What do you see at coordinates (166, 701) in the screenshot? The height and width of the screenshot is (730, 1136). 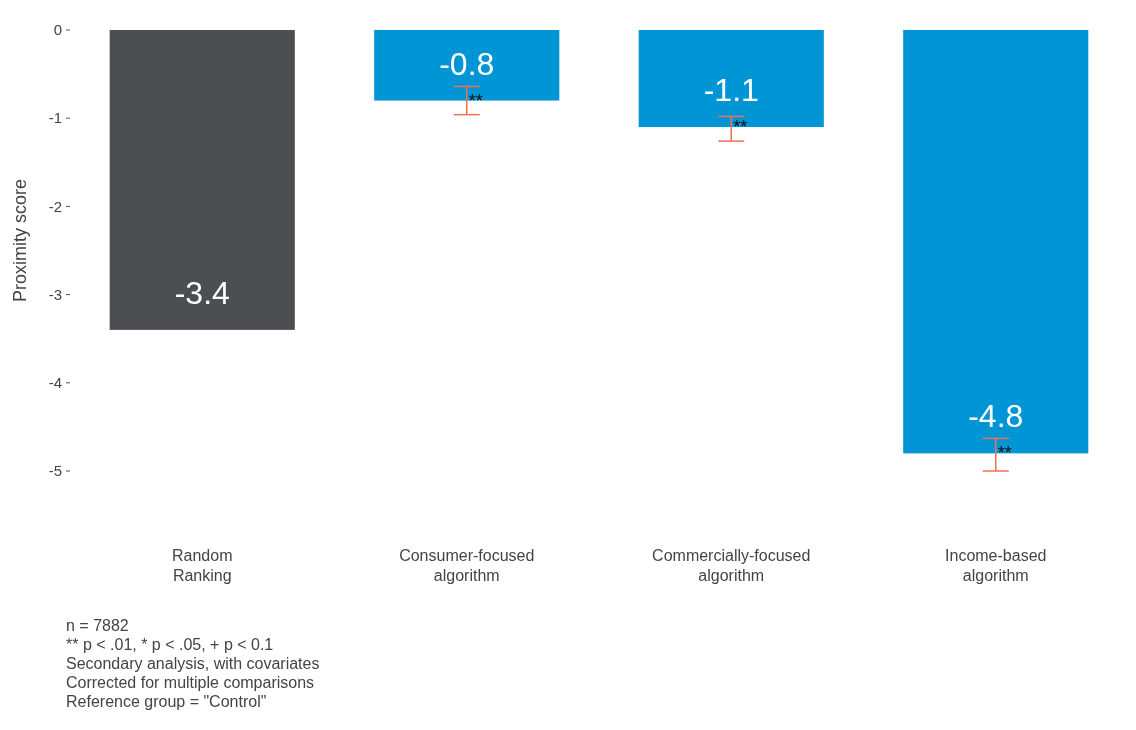 I see `text: Reference group = "Control"` at bounding box center [166, 701].